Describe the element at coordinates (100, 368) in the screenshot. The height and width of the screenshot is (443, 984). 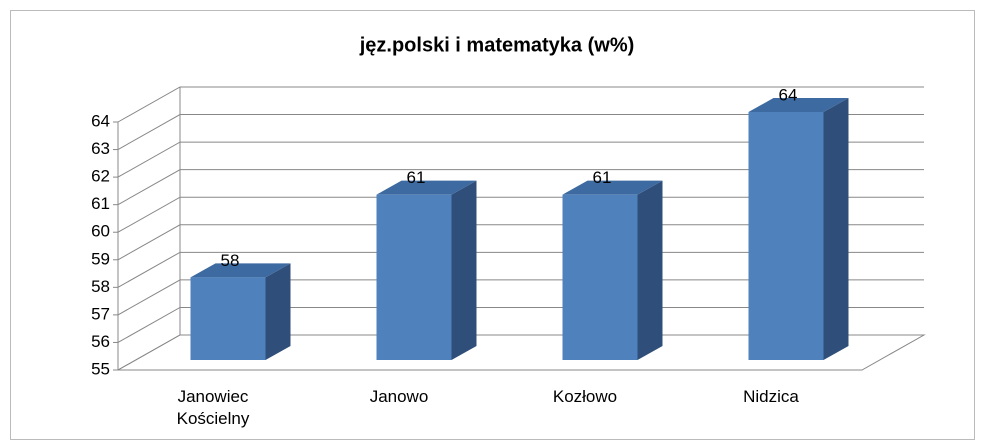
I see `y-tick-label: 55` at that location.